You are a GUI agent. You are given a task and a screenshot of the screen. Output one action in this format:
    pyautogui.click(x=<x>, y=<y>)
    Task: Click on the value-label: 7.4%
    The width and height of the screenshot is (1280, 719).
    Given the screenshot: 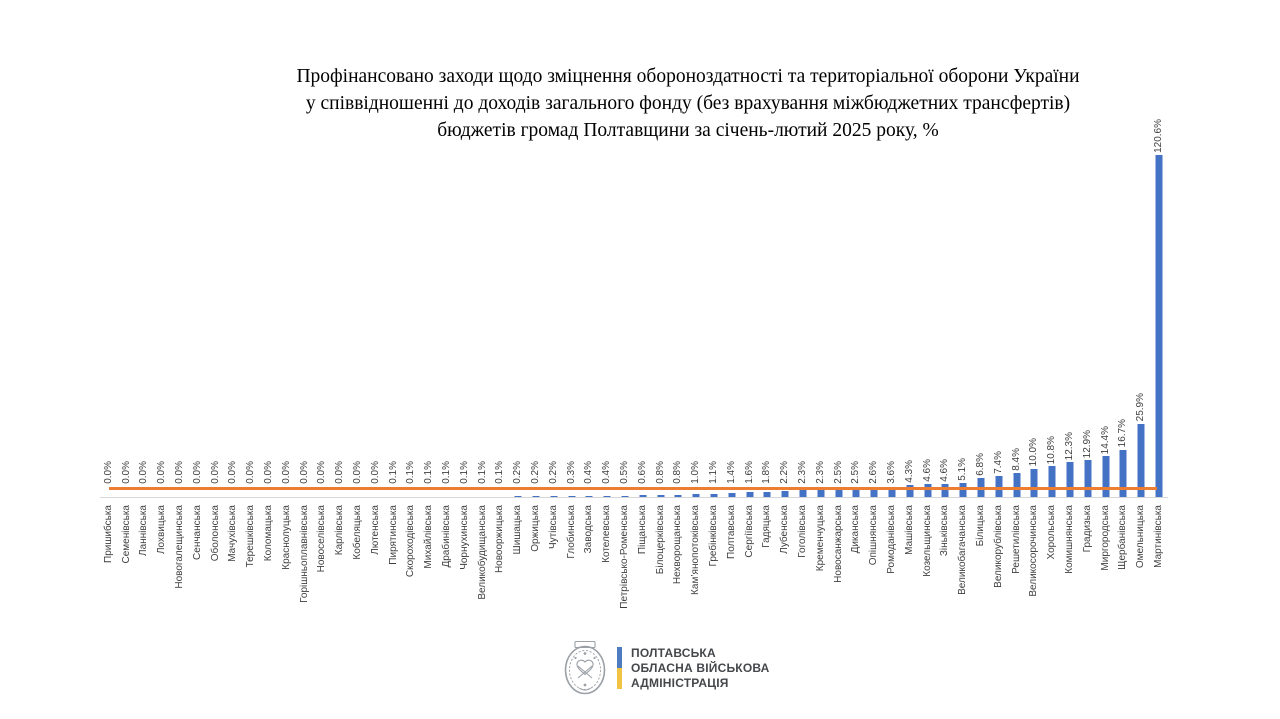 What is the action you would take?
    pyautogui.click(x=998, y=462)
    